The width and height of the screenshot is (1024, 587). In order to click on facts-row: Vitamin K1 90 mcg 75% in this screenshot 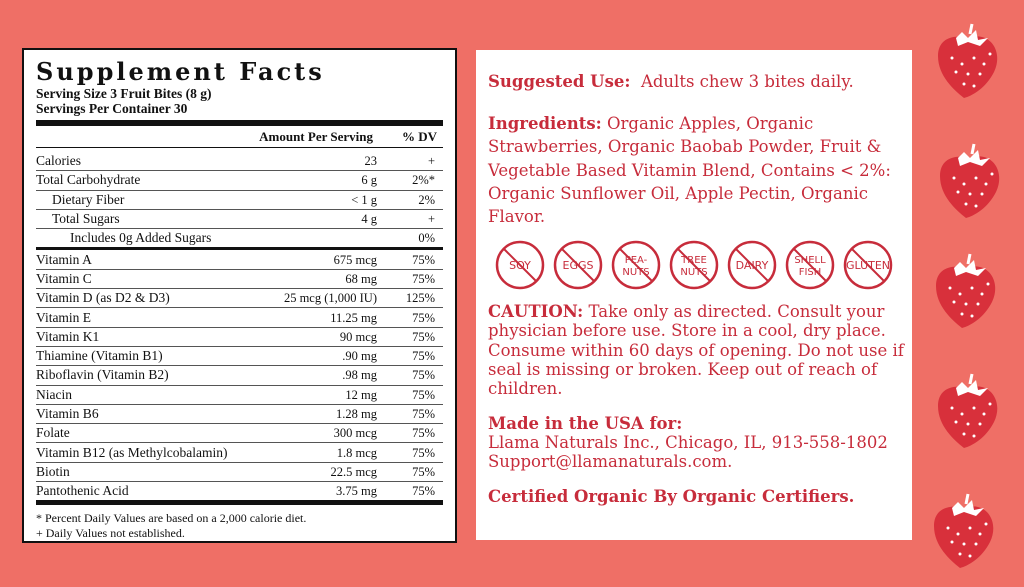, I will do `click(239, 337)`.